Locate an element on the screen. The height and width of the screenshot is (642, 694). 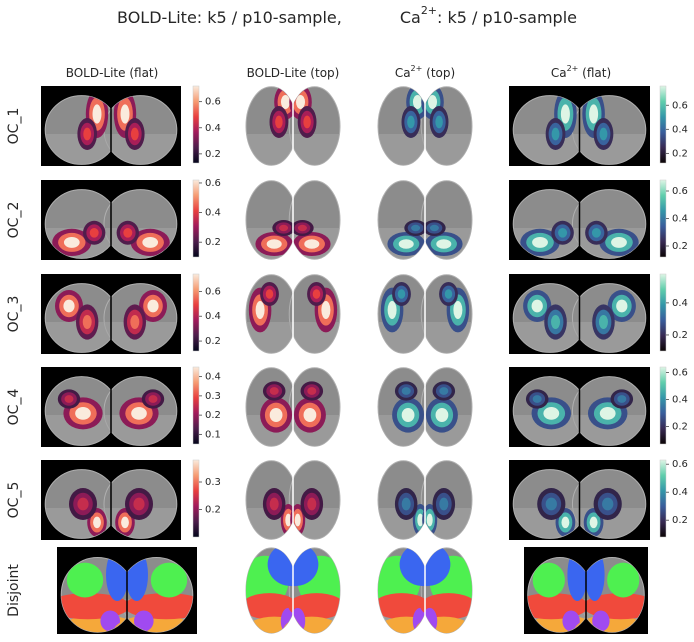
column-title-part: (top) is located at coordinates (438, 73).